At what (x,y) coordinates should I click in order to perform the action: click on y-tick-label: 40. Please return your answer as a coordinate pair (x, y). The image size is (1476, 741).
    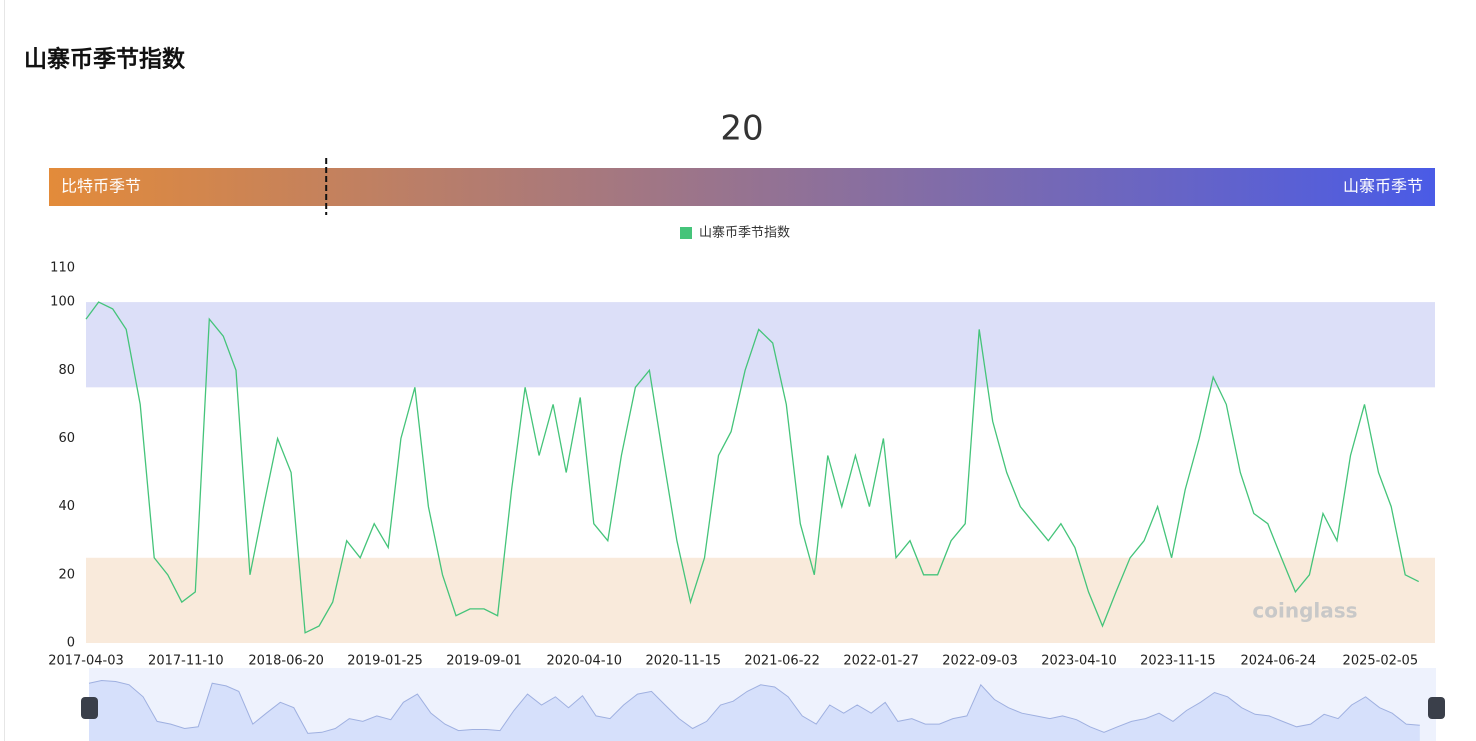
    Looking at the image, I should click on (66, 506).